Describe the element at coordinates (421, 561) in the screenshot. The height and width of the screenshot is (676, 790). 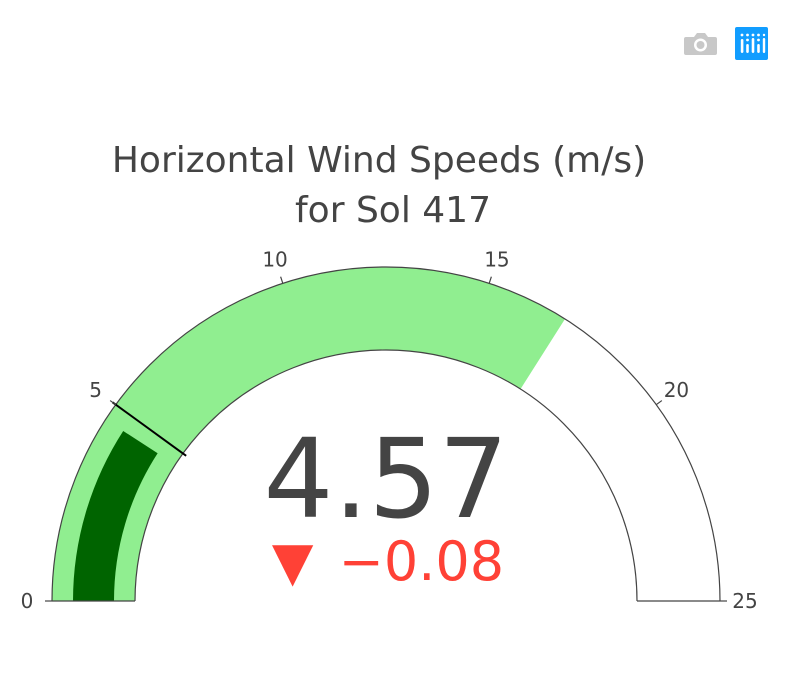
I see `delta-value: −0.08` at that location.